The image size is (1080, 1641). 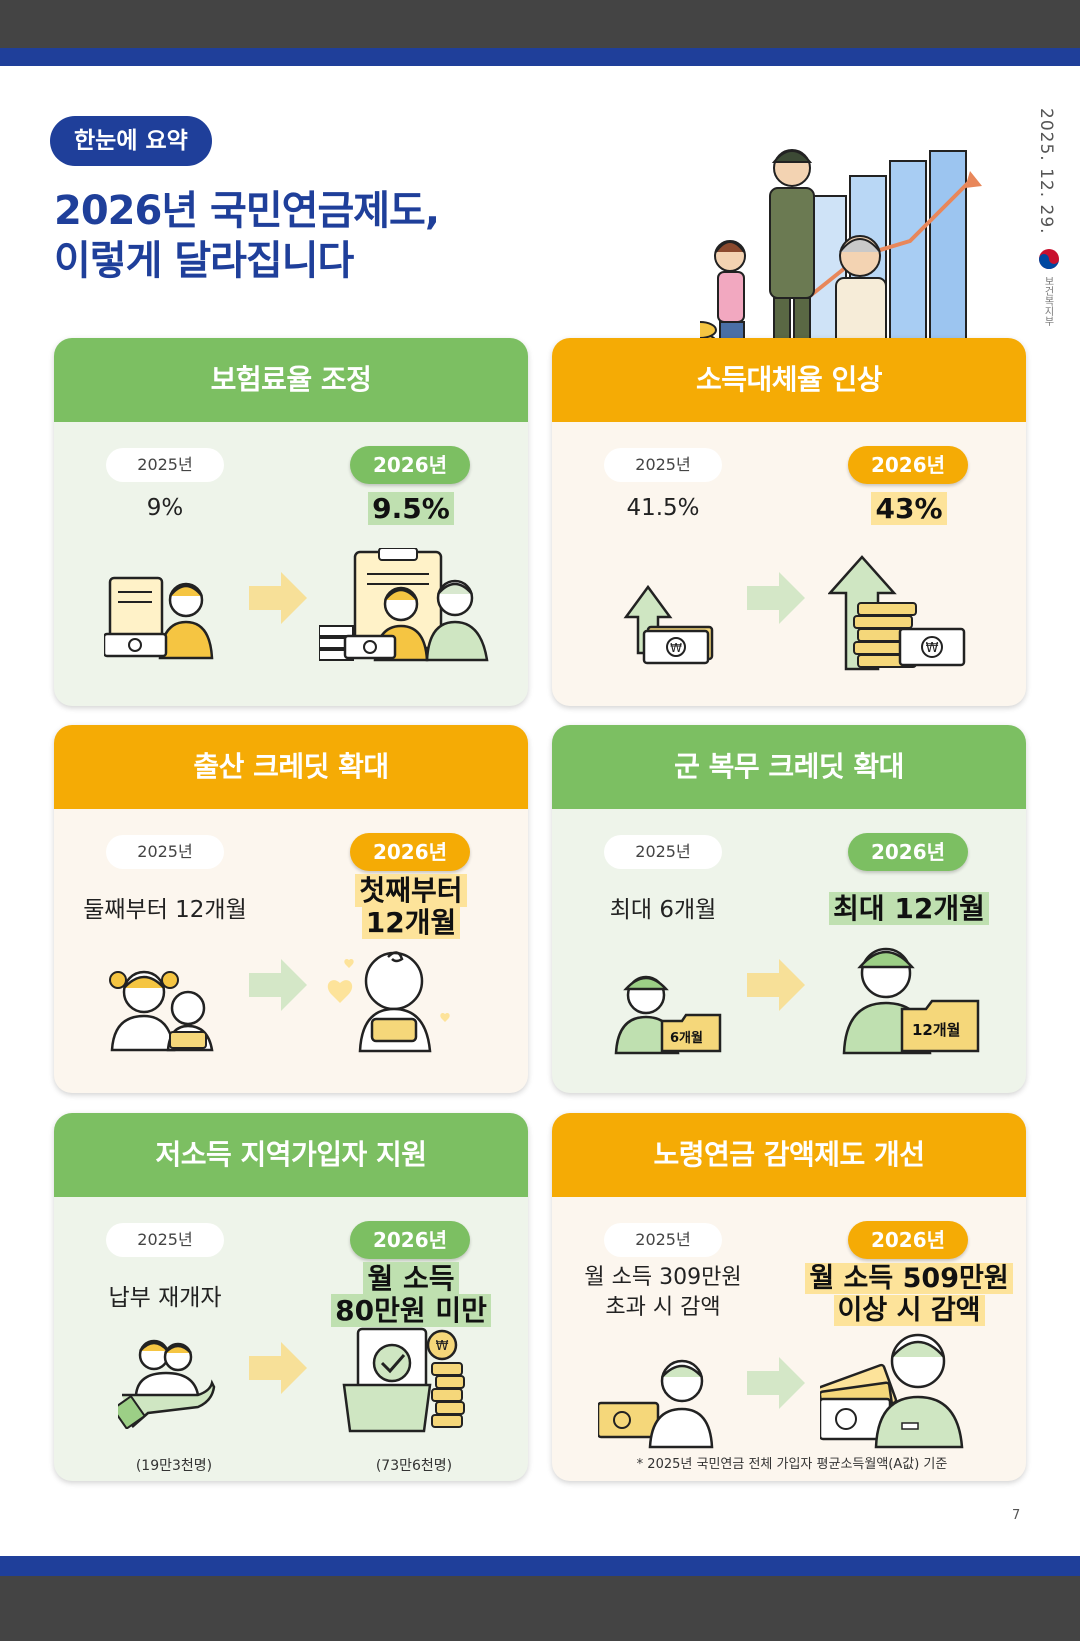 I want to click on folder-label: 6개월, so click(x=686, y=1038).